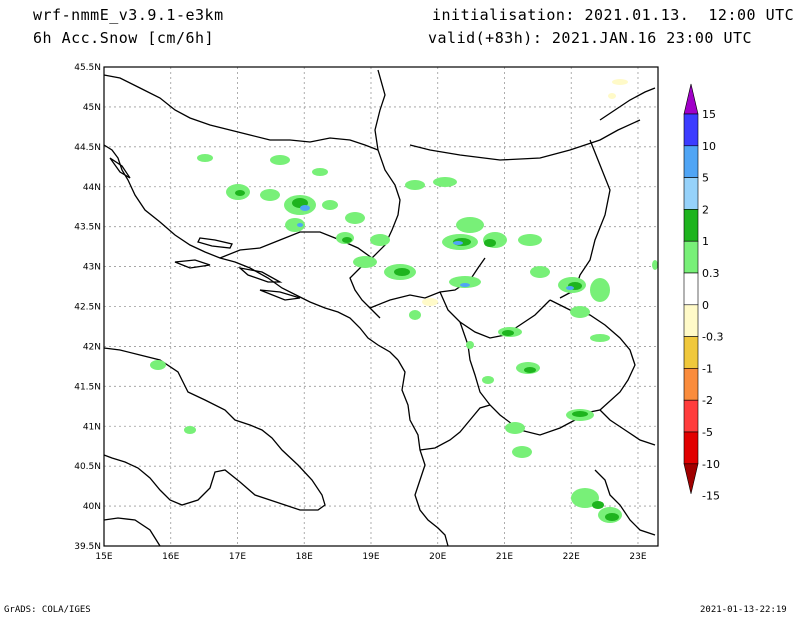 The image size is (800, 618). I want to click on color-legend: 15 10 5 2 1 0.3 0 -0.3 -1 -2 -5 -10 -15, so click(703, 293).